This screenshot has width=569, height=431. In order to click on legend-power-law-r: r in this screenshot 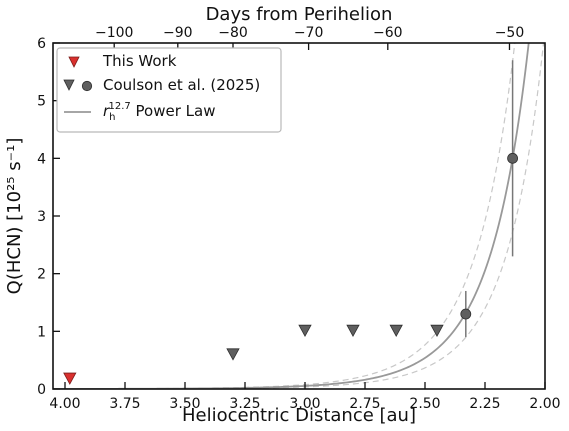, I will do `click(106, 111)`.